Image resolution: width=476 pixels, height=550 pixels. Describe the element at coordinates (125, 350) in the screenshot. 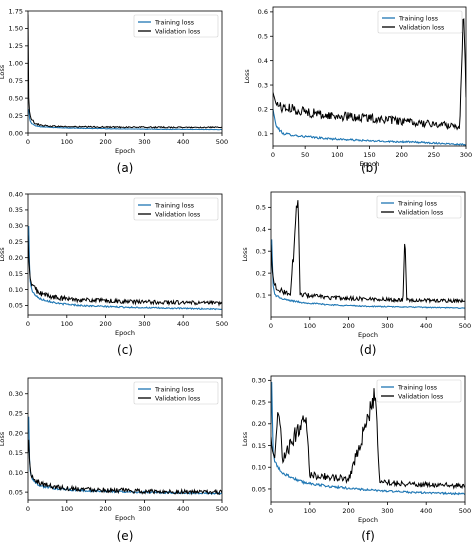

I see `panel-caption: (c)` at that location.